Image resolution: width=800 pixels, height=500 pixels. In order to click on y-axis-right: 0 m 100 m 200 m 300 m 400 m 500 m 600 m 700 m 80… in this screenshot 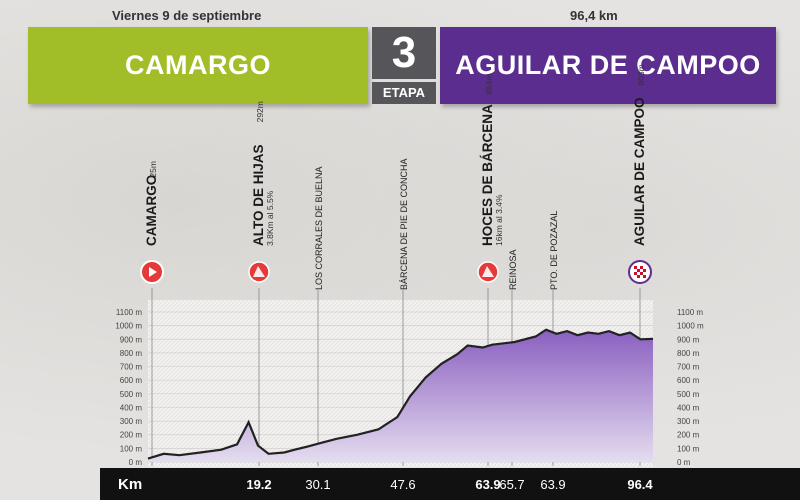, I will do `click(690, 387)`.